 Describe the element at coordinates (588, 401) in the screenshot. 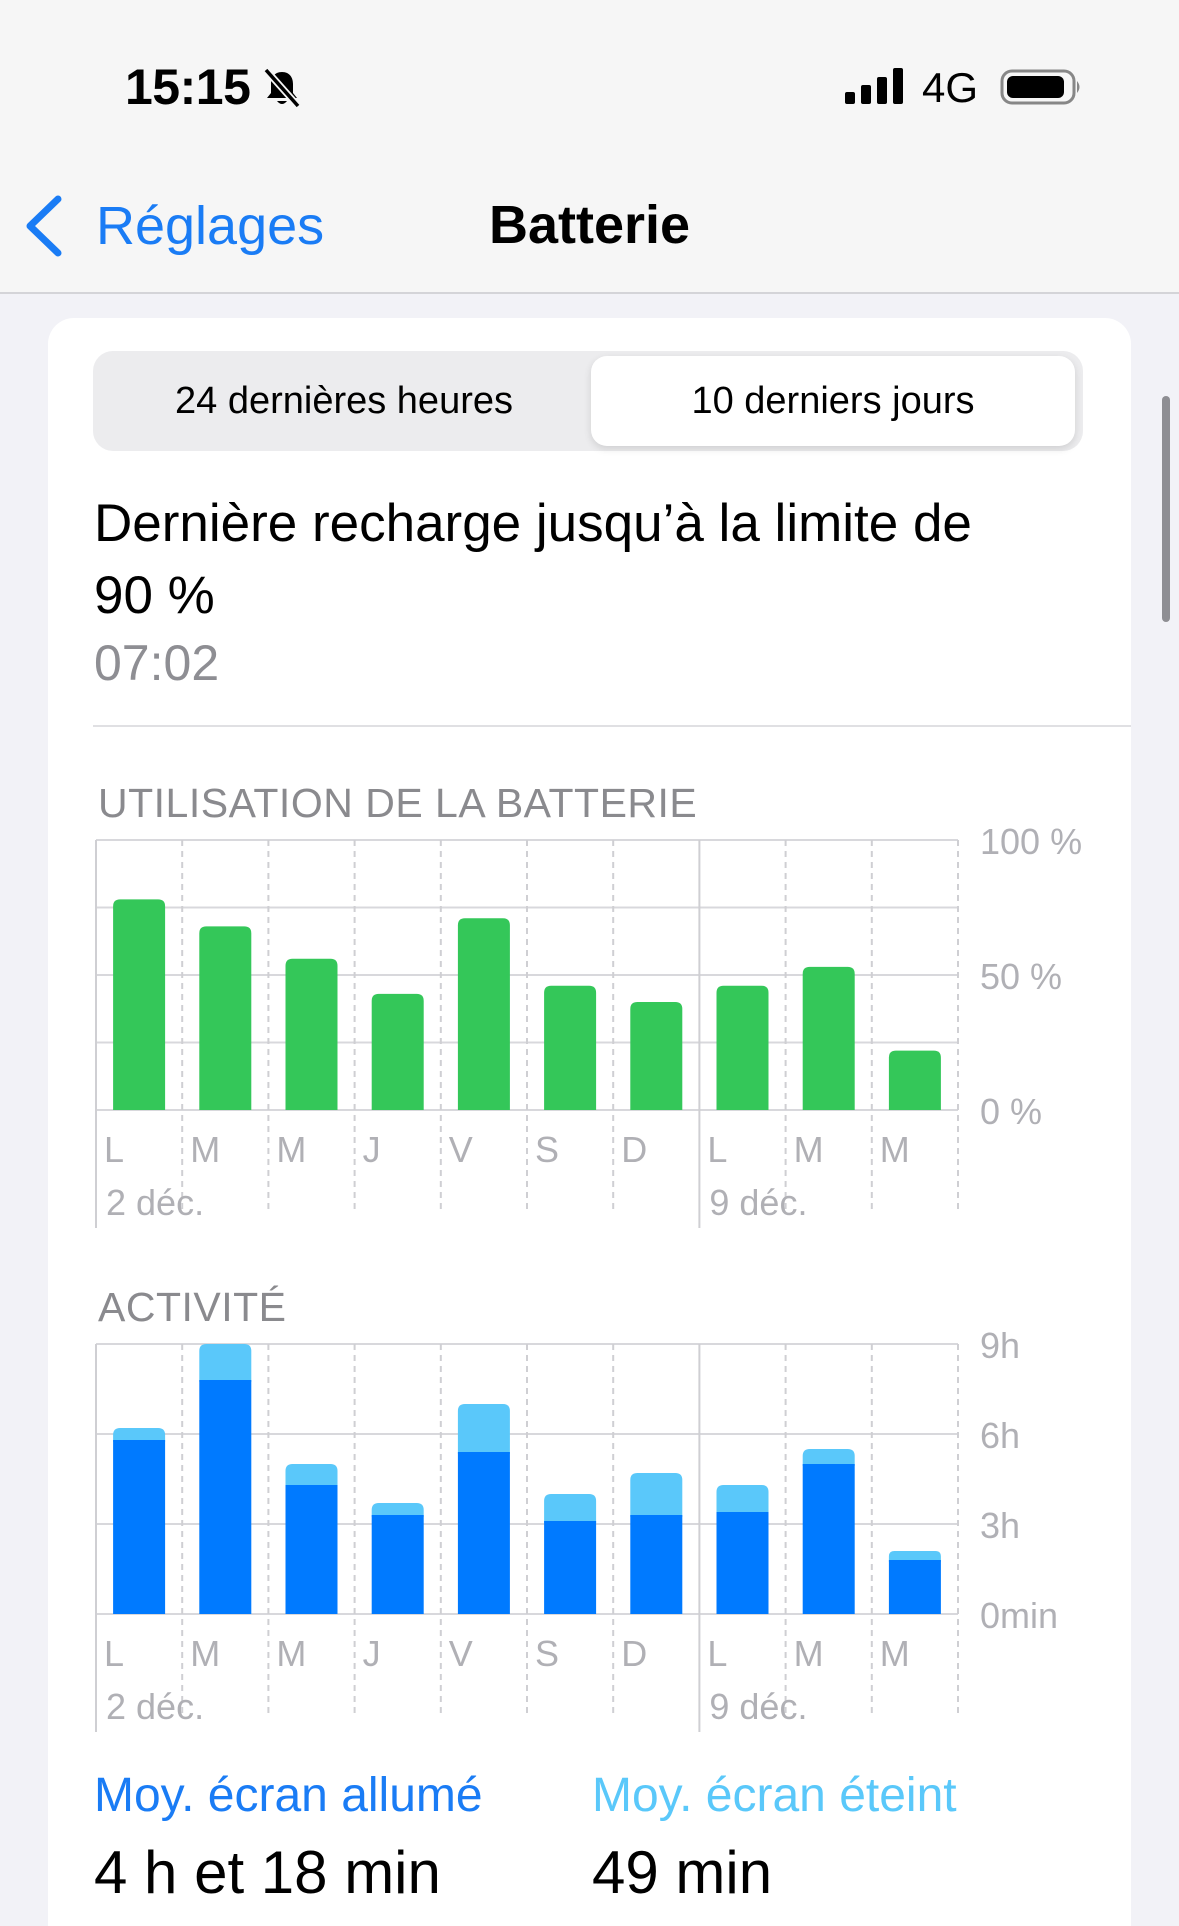

I see `period-segmented-control: 24 dernières heures 10 derniers jours` at that location.